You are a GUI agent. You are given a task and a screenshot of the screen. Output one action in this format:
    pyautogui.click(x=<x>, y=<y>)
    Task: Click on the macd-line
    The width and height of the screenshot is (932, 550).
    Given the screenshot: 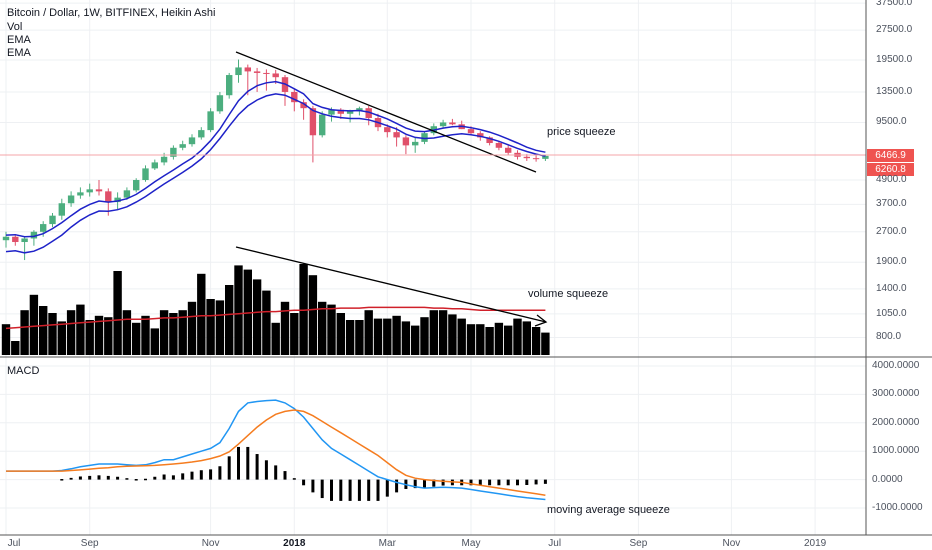 What is the action you would take?
    pyautogui.click(x=276, y=450)
    